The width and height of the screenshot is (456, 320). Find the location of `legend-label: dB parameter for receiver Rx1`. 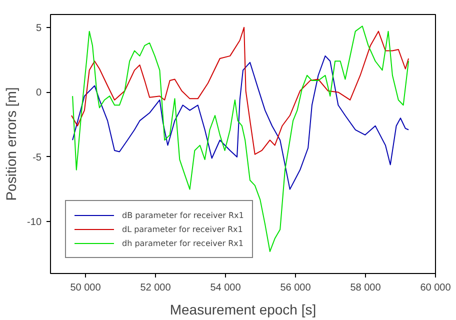

legend-label: dB parameter for receiver Rx1 is located at coordinates (183, 215).